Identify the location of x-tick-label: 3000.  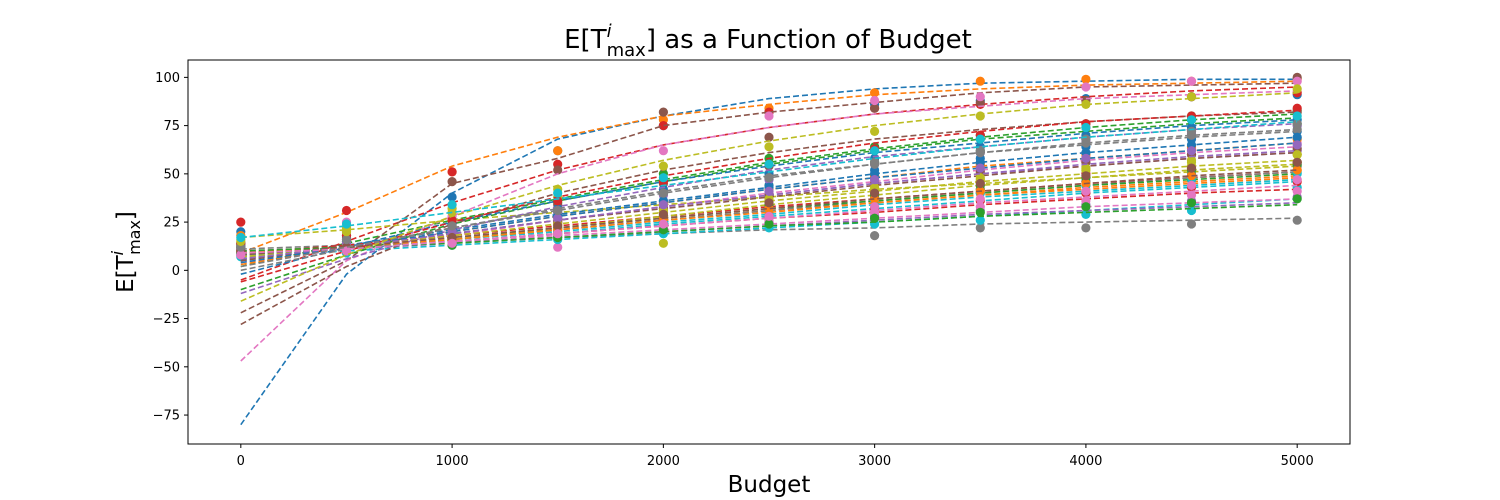
(874, 461).